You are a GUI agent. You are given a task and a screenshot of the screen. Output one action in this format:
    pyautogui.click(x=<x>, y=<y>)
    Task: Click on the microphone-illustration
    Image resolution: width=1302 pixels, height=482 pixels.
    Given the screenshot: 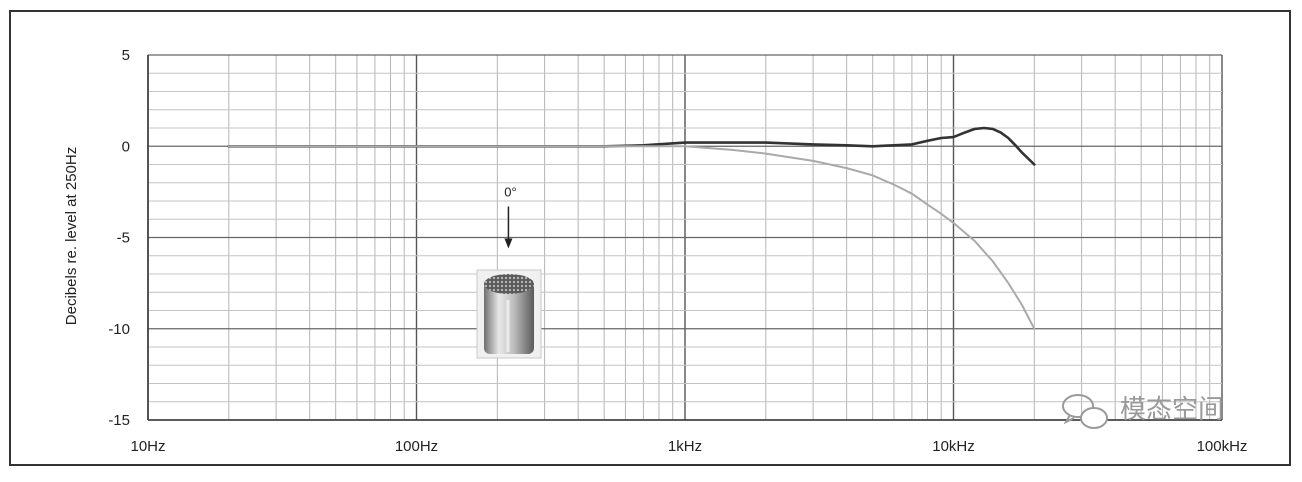 What is the action you would take?
    pyautogui.click(x=509, y=314)
    